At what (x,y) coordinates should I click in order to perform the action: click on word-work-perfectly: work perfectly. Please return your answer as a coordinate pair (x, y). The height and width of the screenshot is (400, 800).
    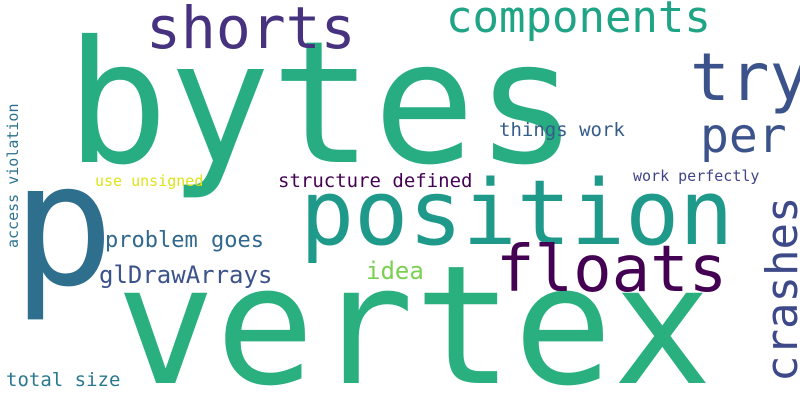
    Looking at the image, I should click on (696, 176).